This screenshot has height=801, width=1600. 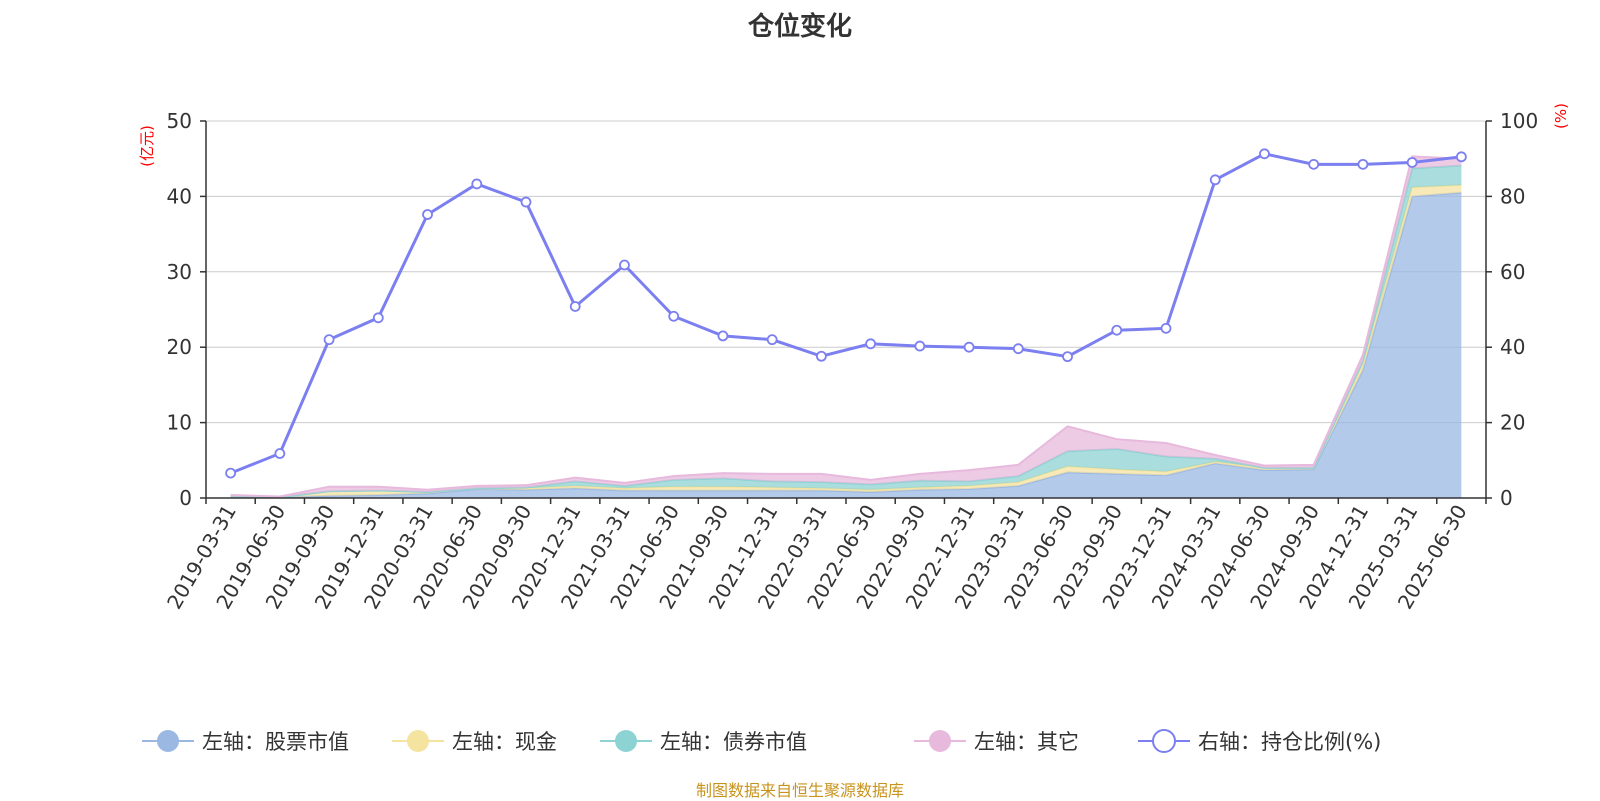 I want to click on chart-title: 仓位变化, so click(x=799, y=27).